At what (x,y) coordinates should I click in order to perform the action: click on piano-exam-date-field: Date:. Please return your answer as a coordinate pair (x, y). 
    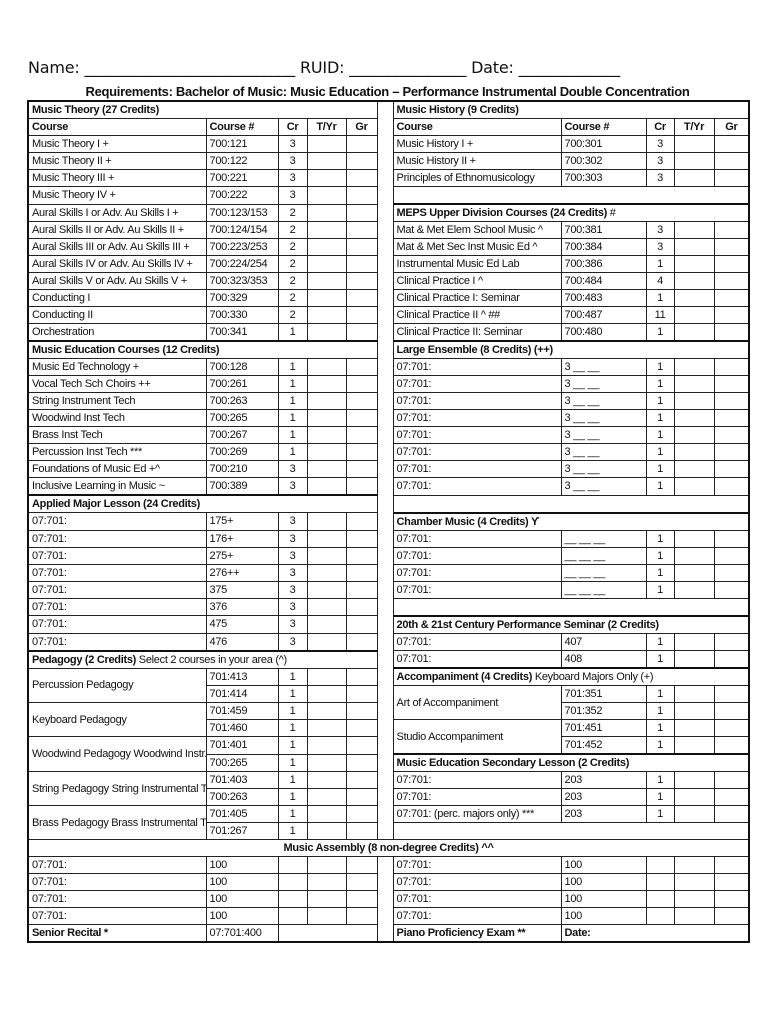
    Looking at the image, I should click on (655, 933).